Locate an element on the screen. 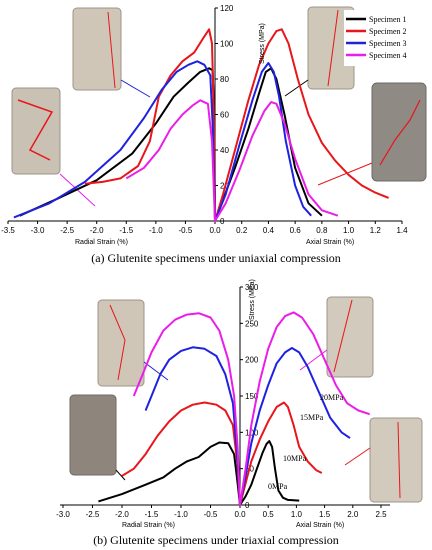 This screenshot has width=432, height=550. x-tick-label: 0.2 is located at coordinates (242, 230).